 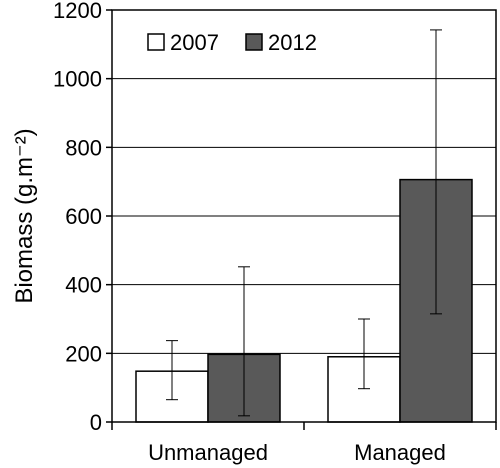 I want to click on y-axis-ticks: 0 200 400 600 800 1000 1200, so click(x=82, y=217).